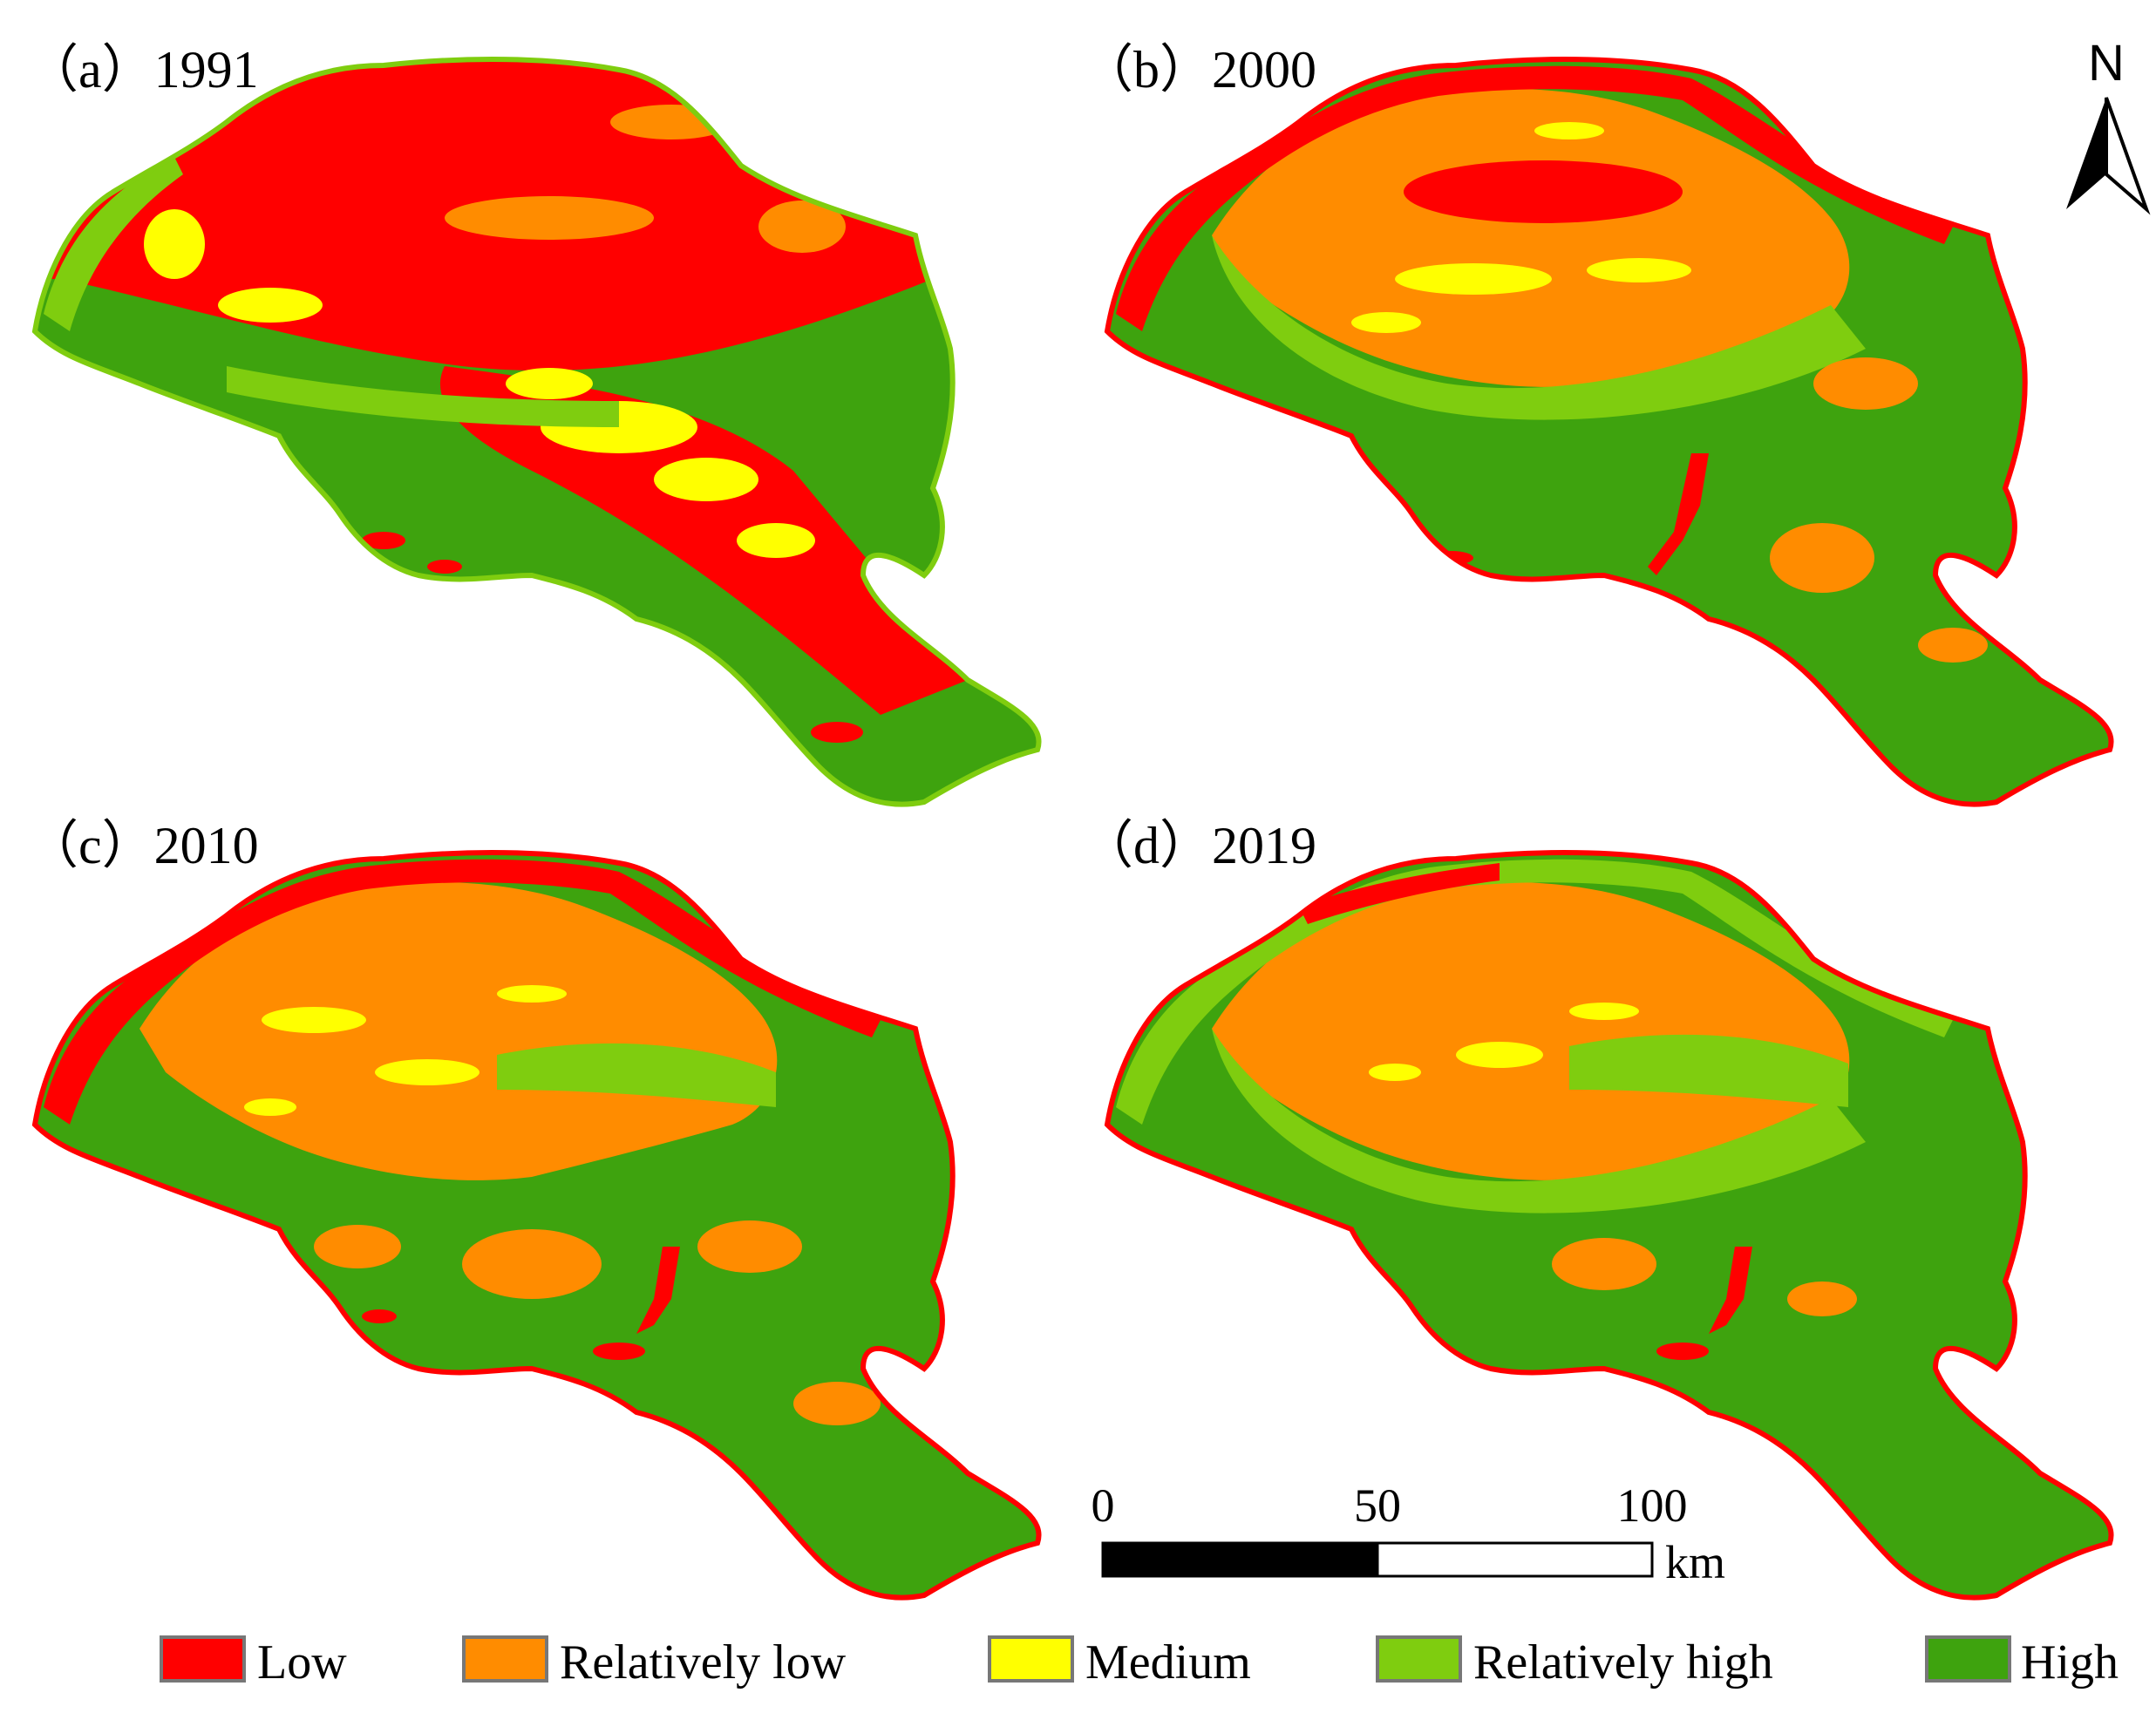  Describe the element at coordinates (1377, 1505) in the screenshot. I see `scale-tick-50: 50` at that location.